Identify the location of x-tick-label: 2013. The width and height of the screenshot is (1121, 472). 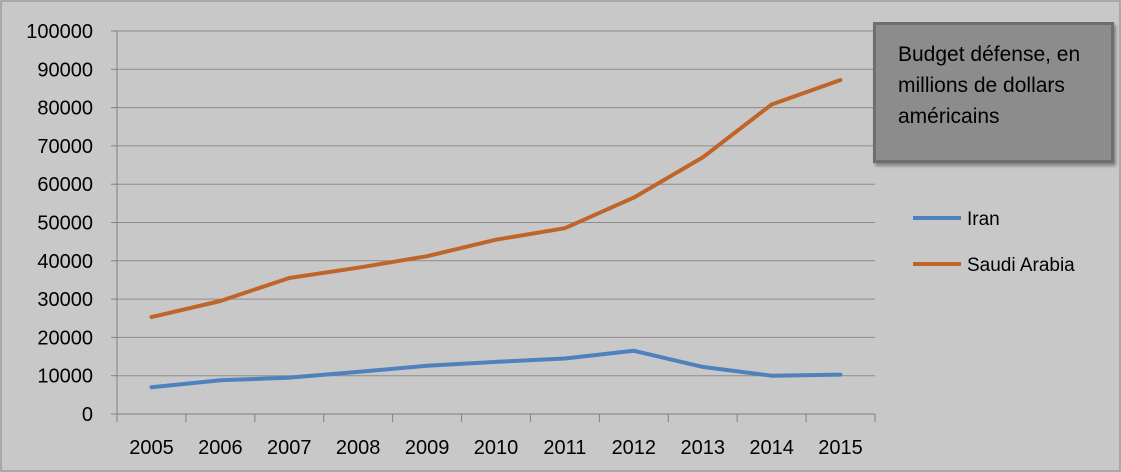
(702, 448).